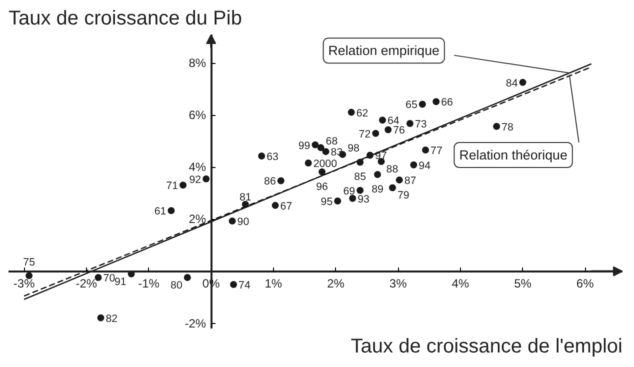 The image size is (634, 367). Describe the element at coordinates (197, 167) in the screenshot. I see `y-tick-label: 4%` at that location.